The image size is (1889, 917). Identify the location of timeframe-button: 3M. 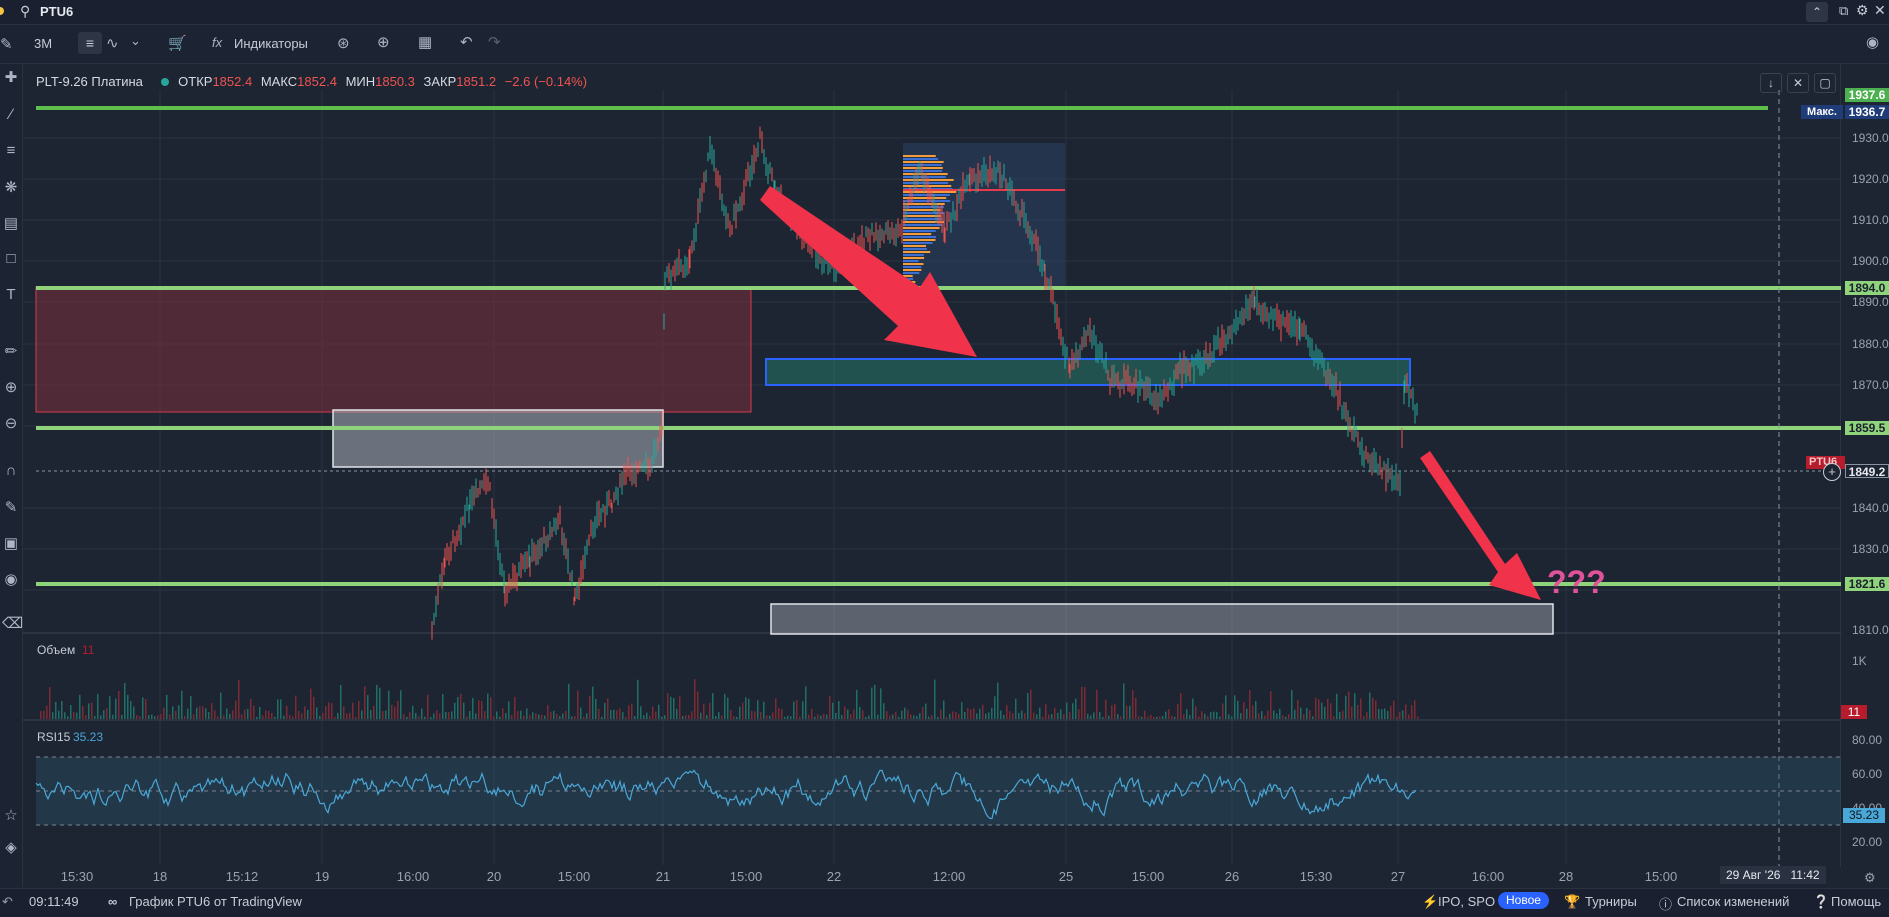
(43, 43).